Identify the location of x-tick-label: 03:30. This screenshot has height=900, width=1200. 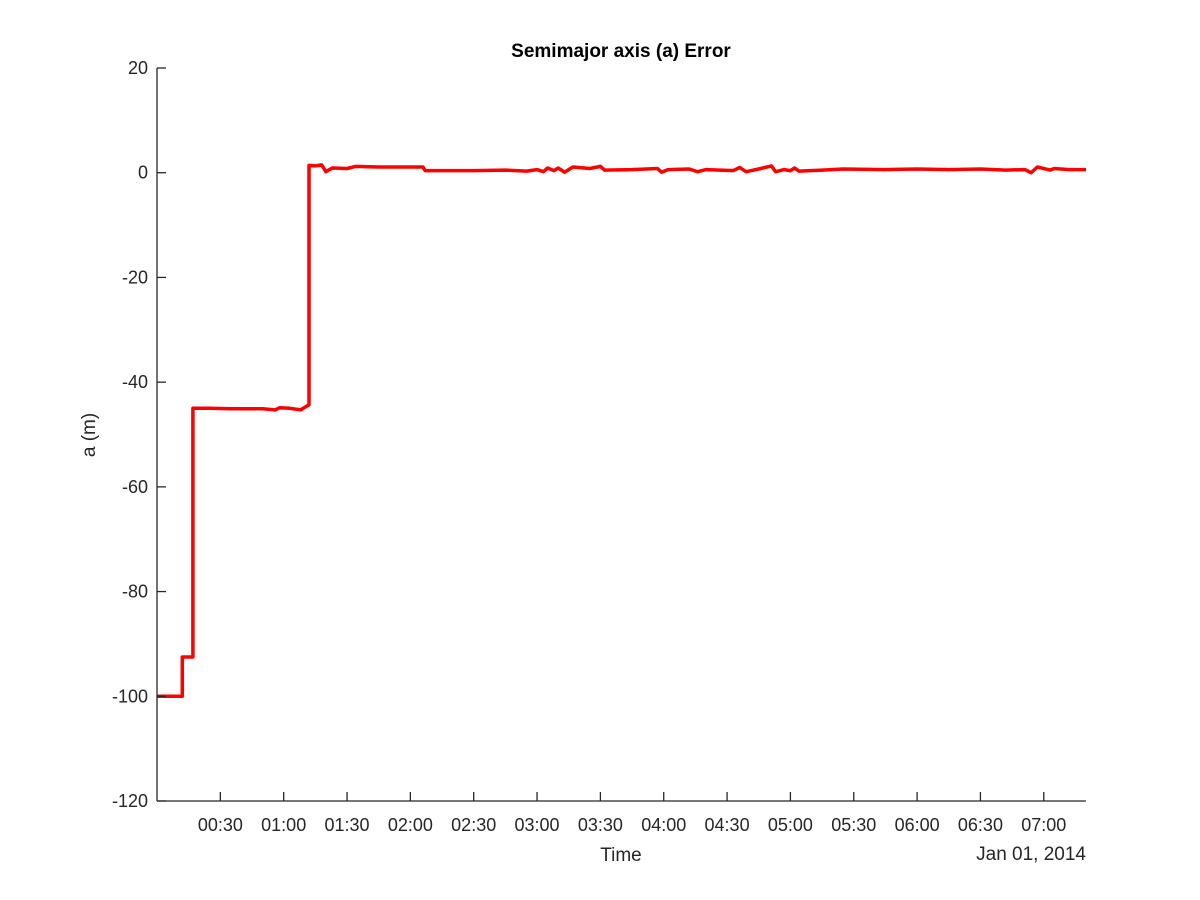
(600, 825).